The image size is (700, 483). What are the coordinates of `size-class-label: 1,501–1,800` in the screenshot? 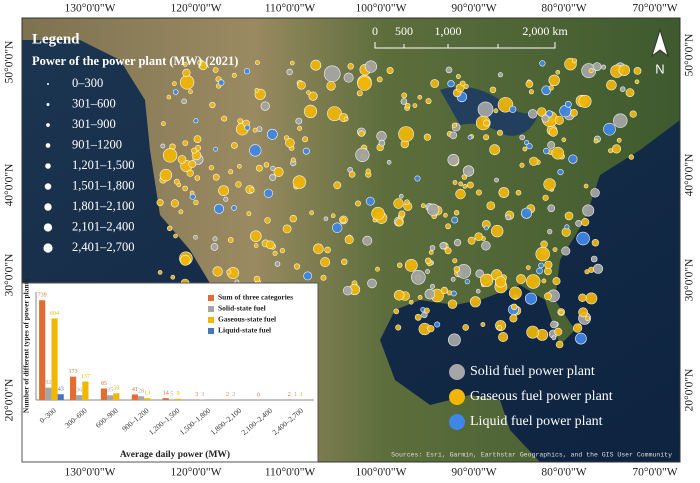 It's located at (103, 185).